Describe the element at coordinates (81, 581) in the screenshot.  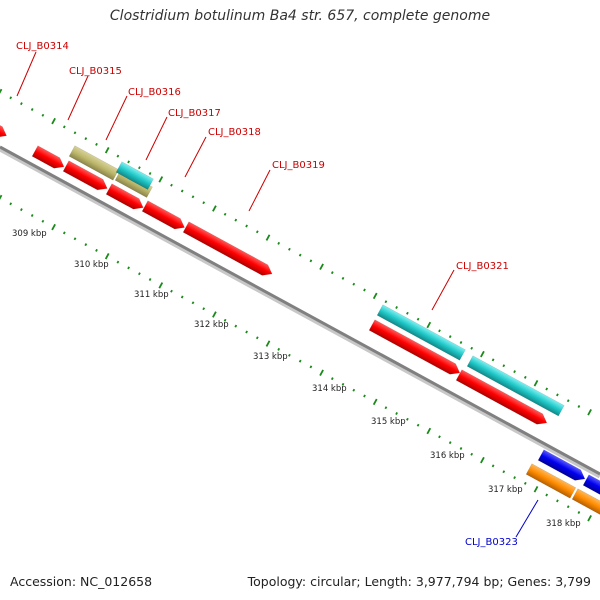
I see `accession-text: Accession: NC_012658` at that location.